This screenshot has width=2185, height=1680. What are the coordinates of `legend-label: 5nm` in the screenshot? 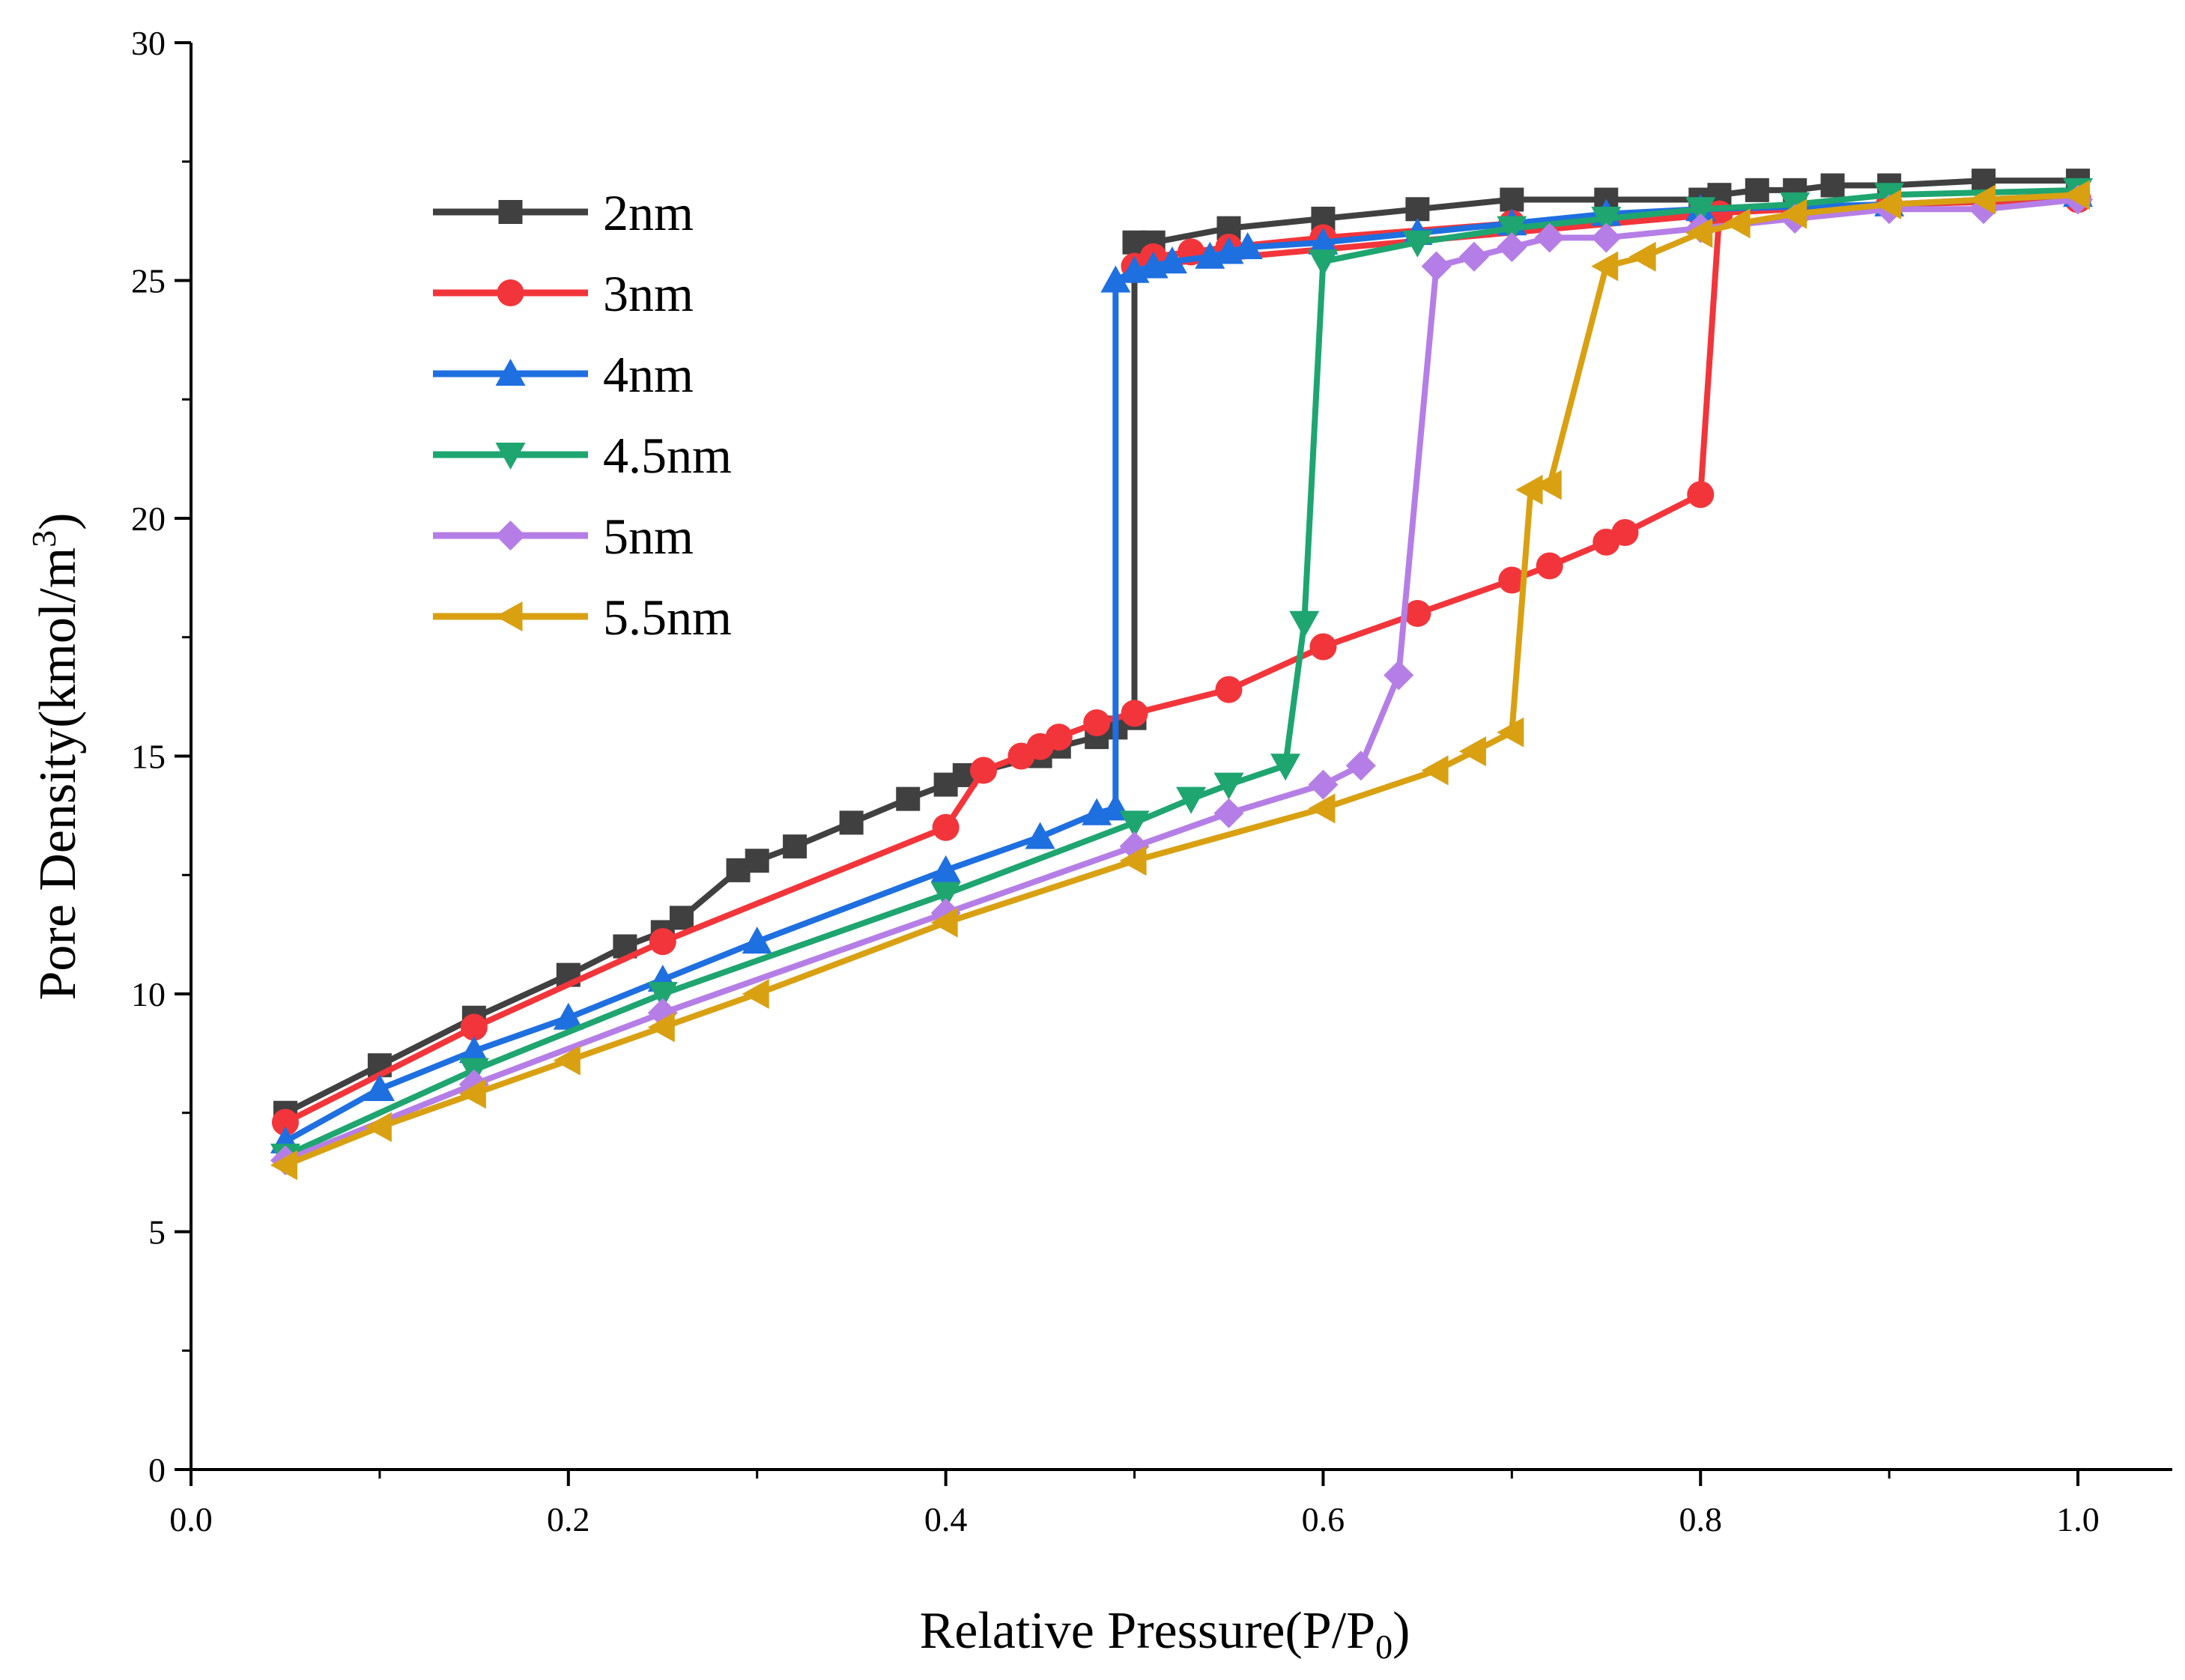 It's located at (648, 536).